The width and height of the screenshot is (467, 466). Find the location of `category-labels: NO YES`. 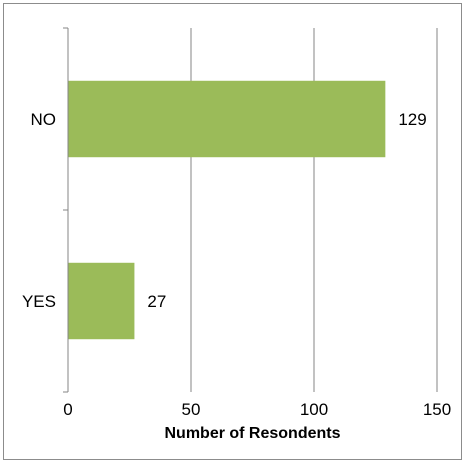

category-labels: NO YES is located at coordinates (39, 210).